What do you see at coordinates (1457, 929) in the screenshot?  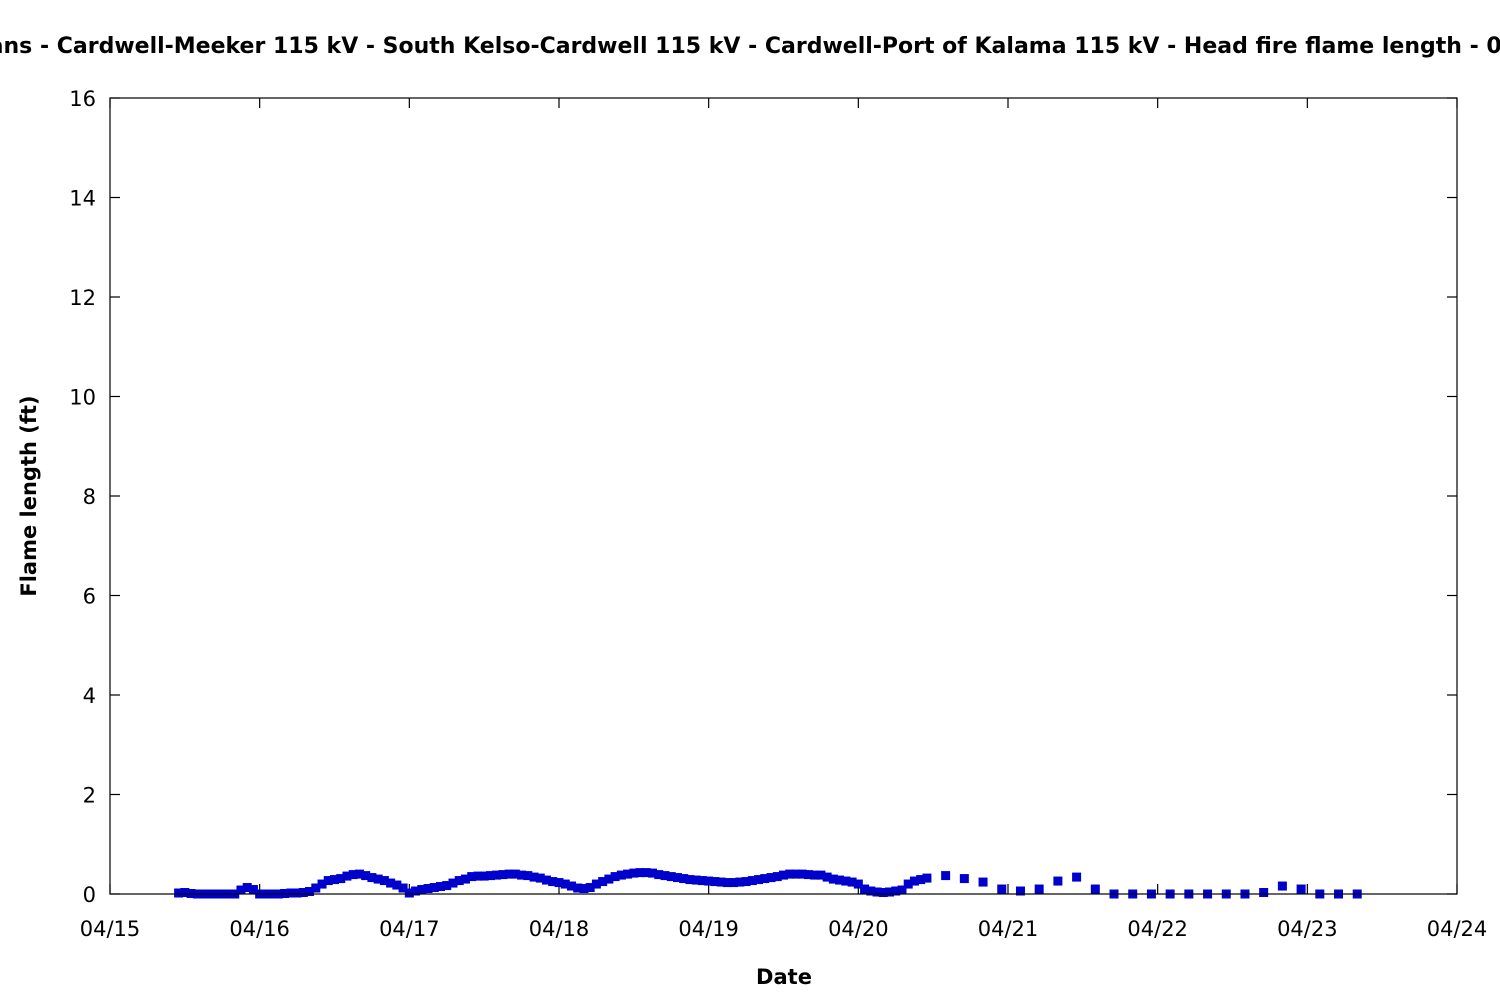 I see `x-tick-label: 04/24` at bounding box center [1457, 929].